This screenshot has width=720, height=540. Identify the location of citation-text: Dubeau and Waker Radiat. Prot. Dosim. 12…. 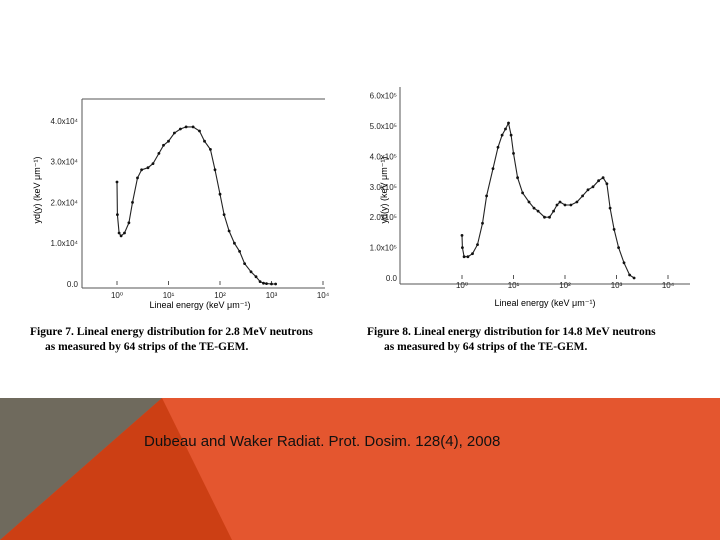
(322, 441).